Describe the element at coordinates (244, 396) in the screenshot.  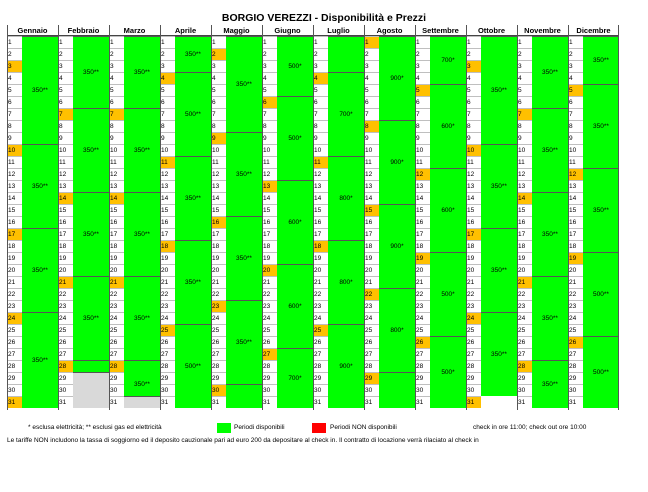
I see `price-block` at that location.